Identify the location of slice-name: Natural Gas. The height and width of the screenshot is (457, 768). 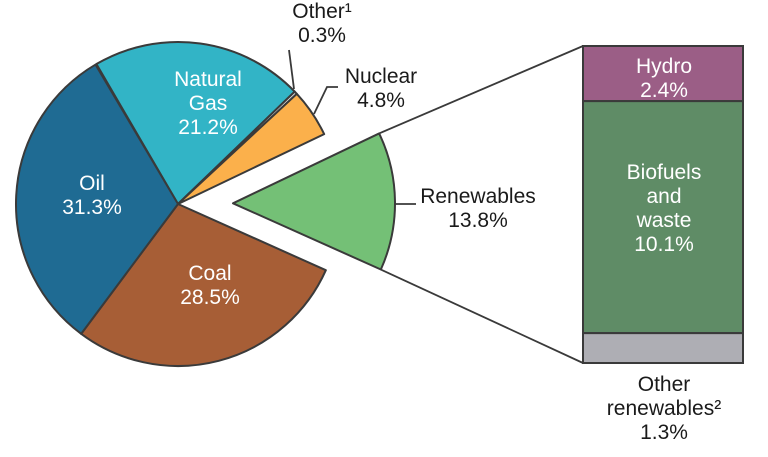
(208, 91).